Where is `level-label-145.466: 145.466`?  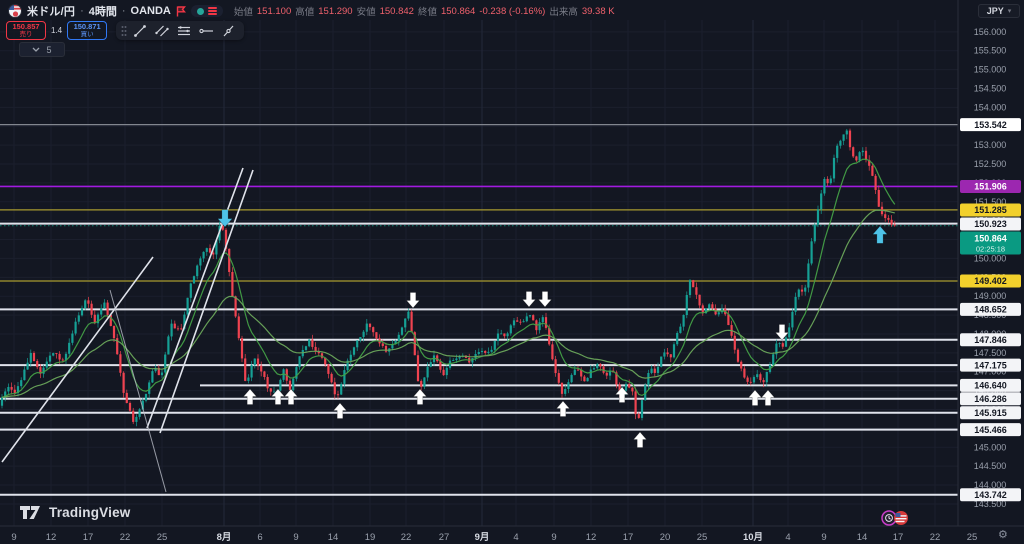
level-label-145.466: 145.466 is located at coordinates (990, 430).